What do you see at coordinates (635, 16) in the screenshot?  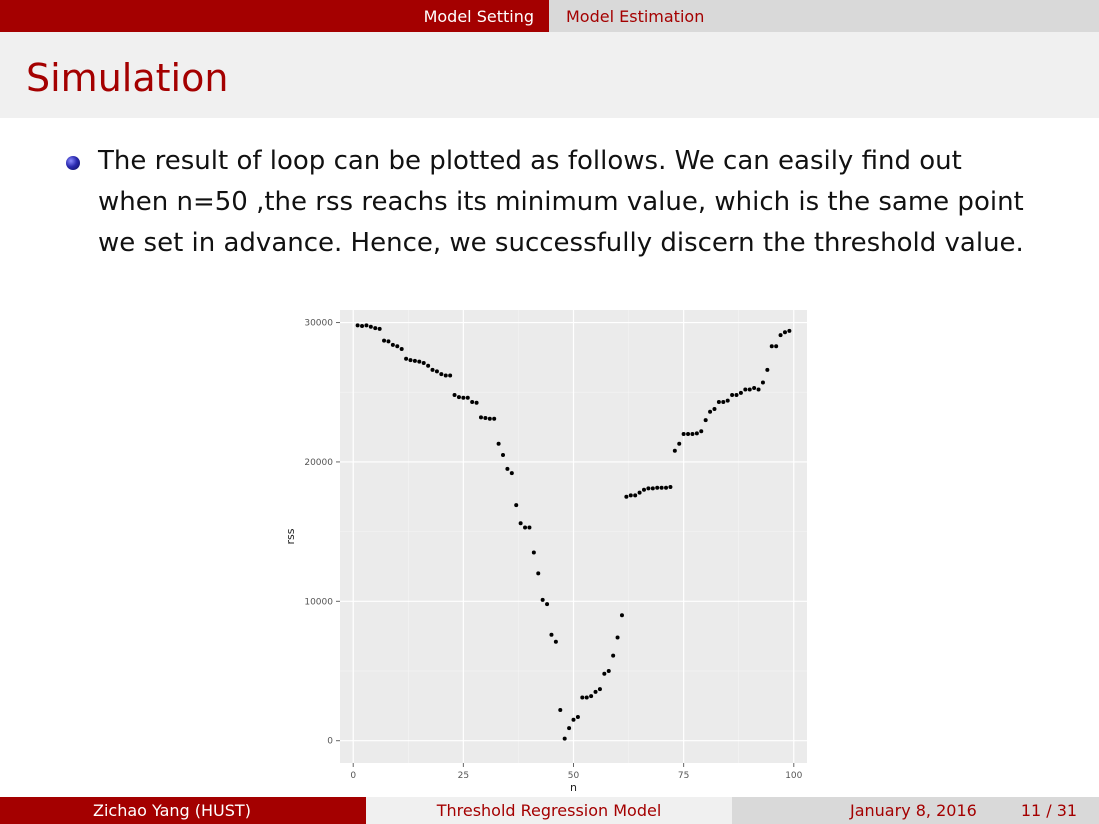 I see `nav-model-estimation: Model Estimation` at bounding box center [635, 16].